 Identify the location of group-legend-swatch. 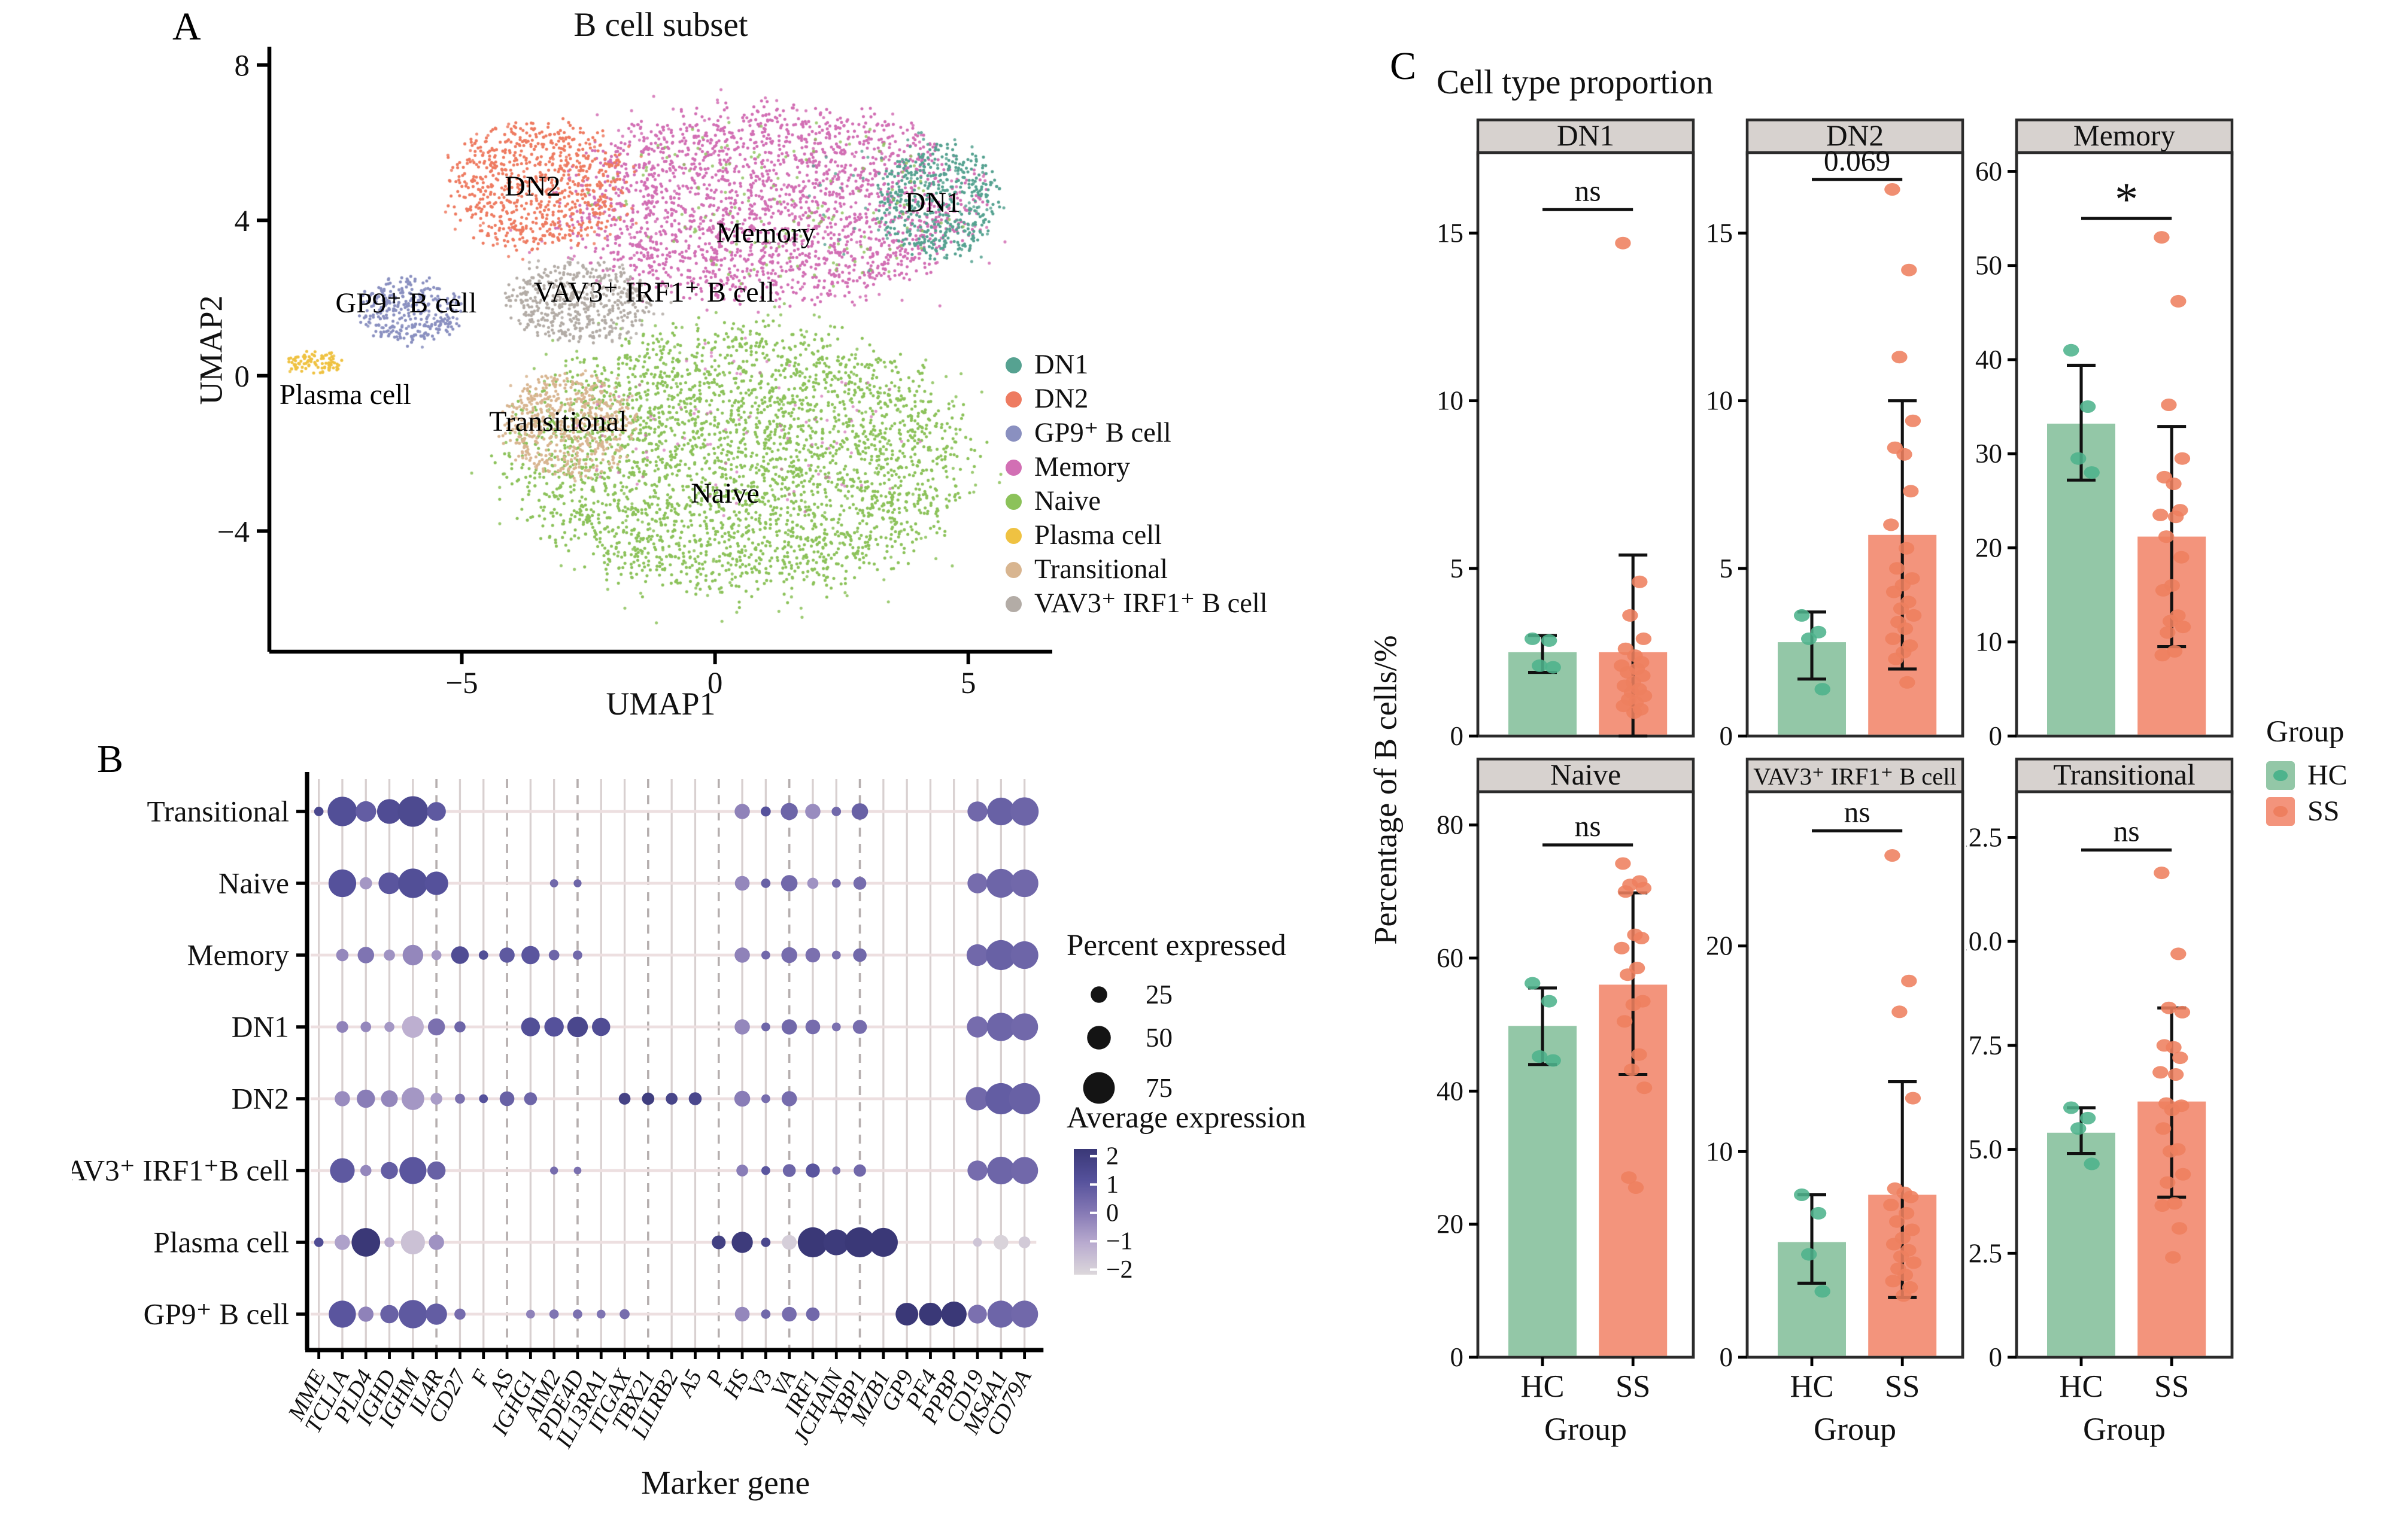
(2280, 811).